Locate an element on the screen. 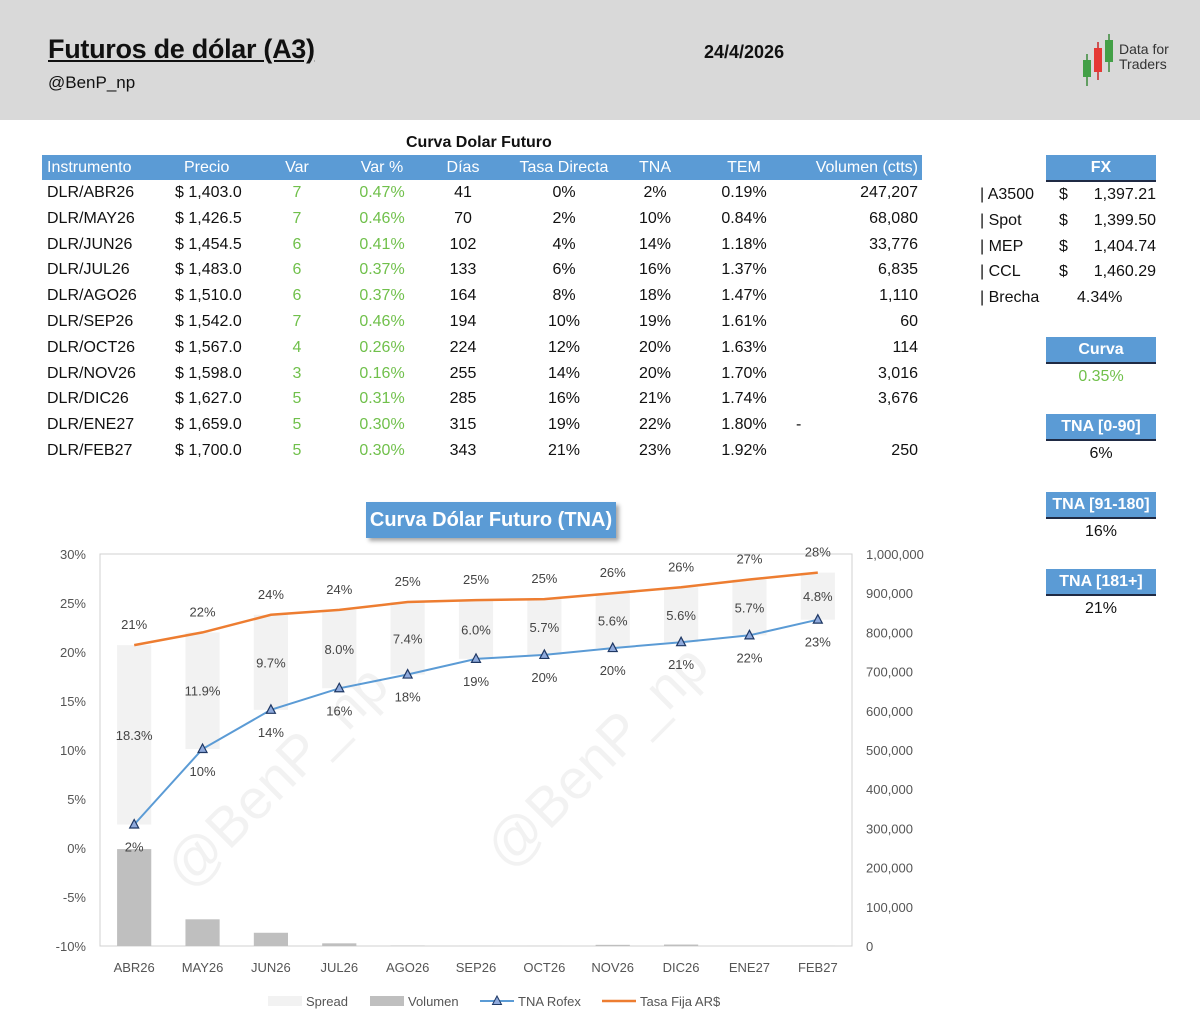  fx-value: 1,404.74 is located at coordinates (1124, 246).